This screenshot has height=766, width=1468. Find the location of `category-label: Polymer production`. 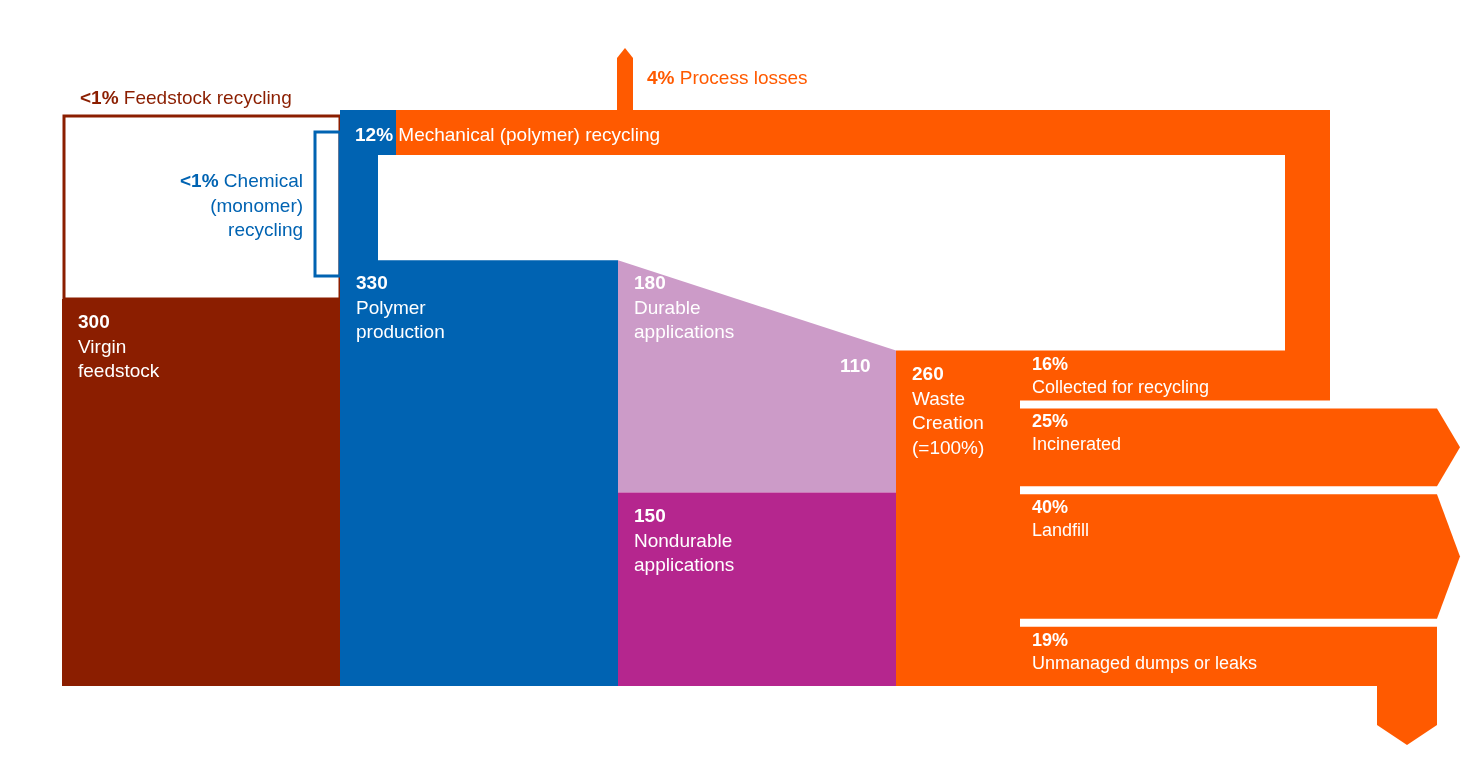

category-label: Polymer production is located at coordinates (400, 319).